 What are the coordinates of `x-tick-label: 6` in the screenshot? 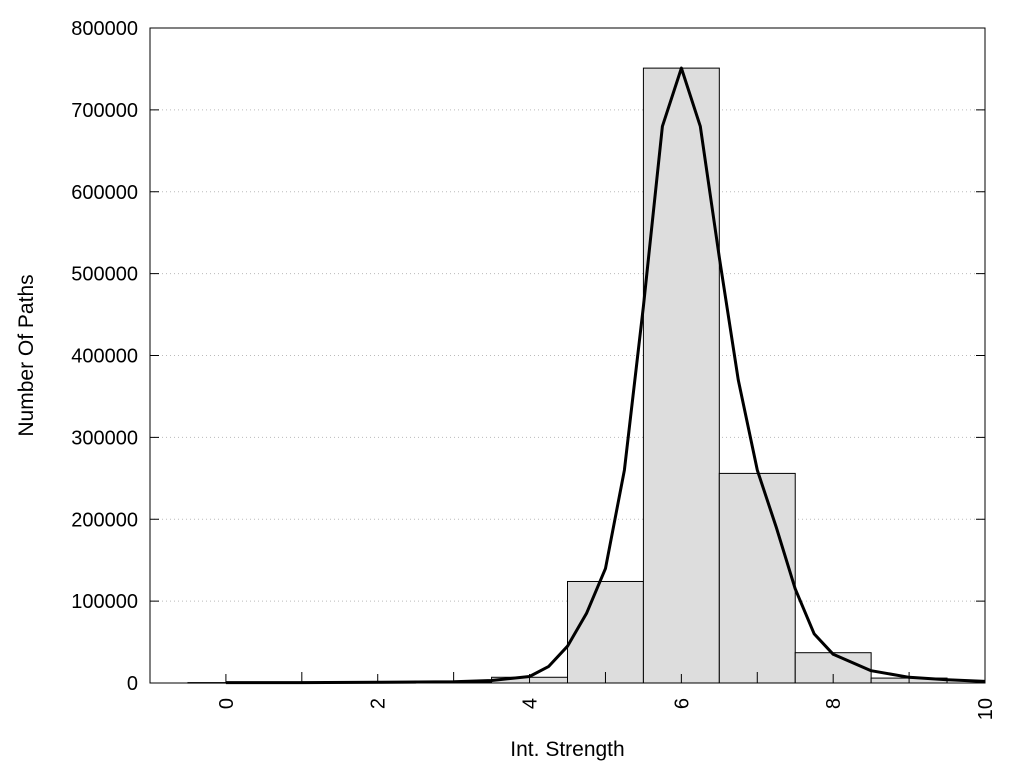 It's located at (682, 703).